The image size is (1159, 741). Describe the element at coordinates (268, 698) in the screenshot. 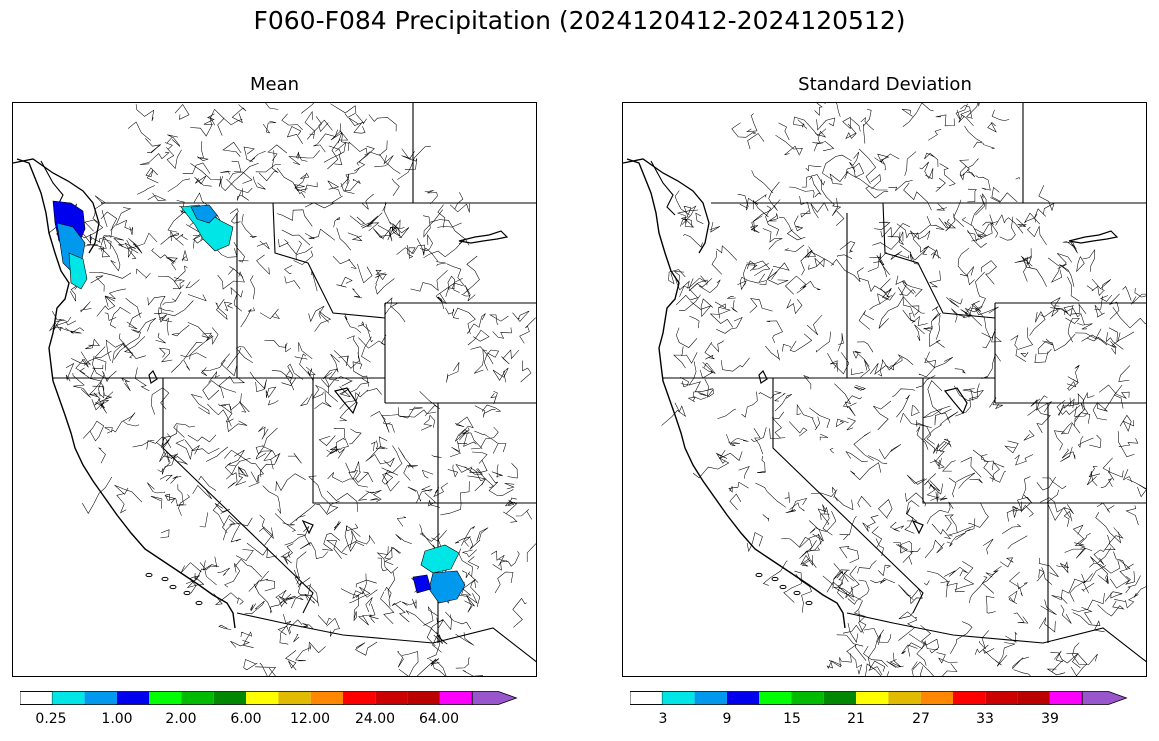

I see `mean-colorbar-svg` at that location.